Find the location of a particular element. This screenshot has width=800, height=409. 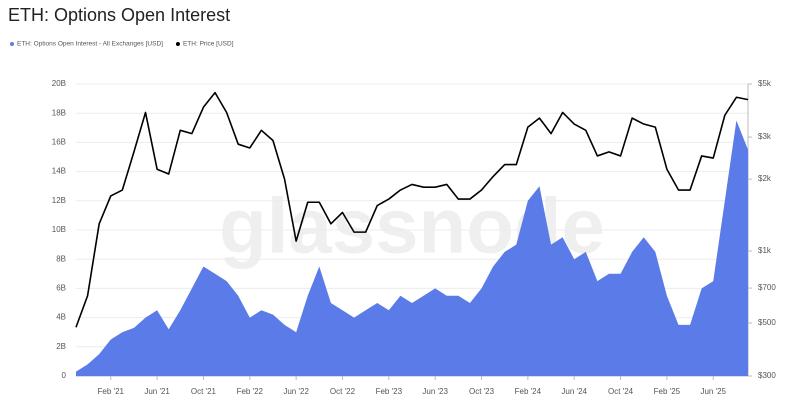

x-tick-label: Jun '22 is located at coordinates (296, 391).